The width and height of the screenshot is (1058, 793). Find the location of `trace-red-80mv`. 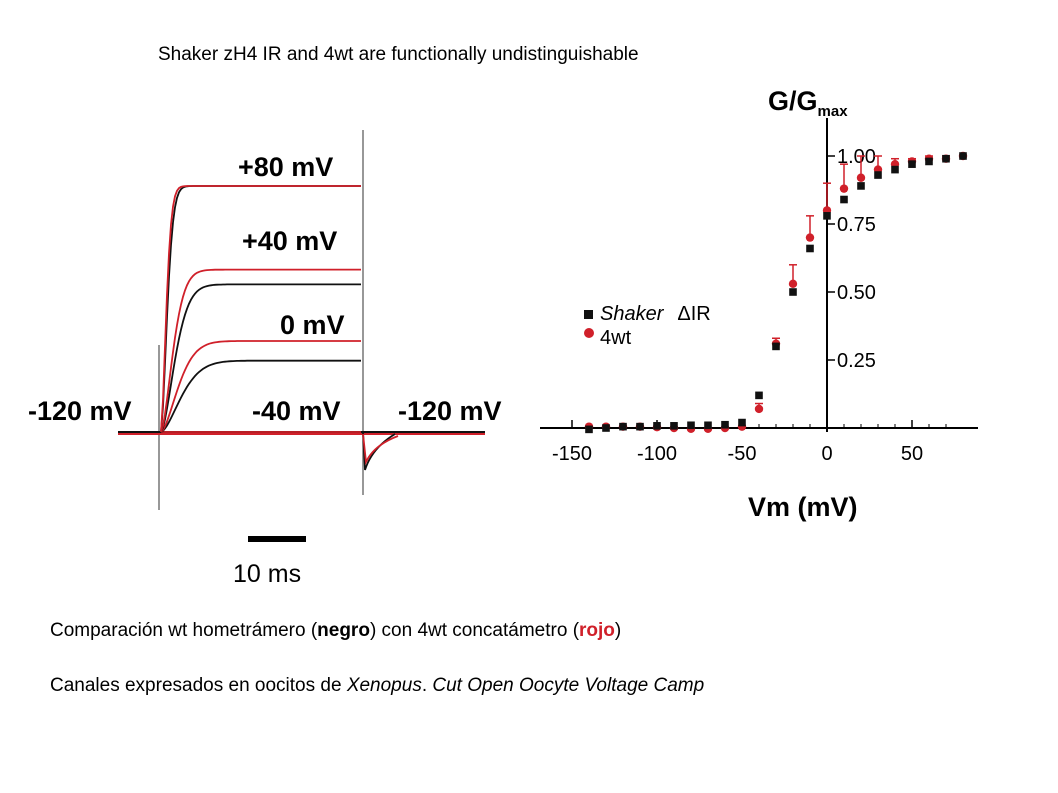

trace-red-80mv is located at coordinates (260, 309).